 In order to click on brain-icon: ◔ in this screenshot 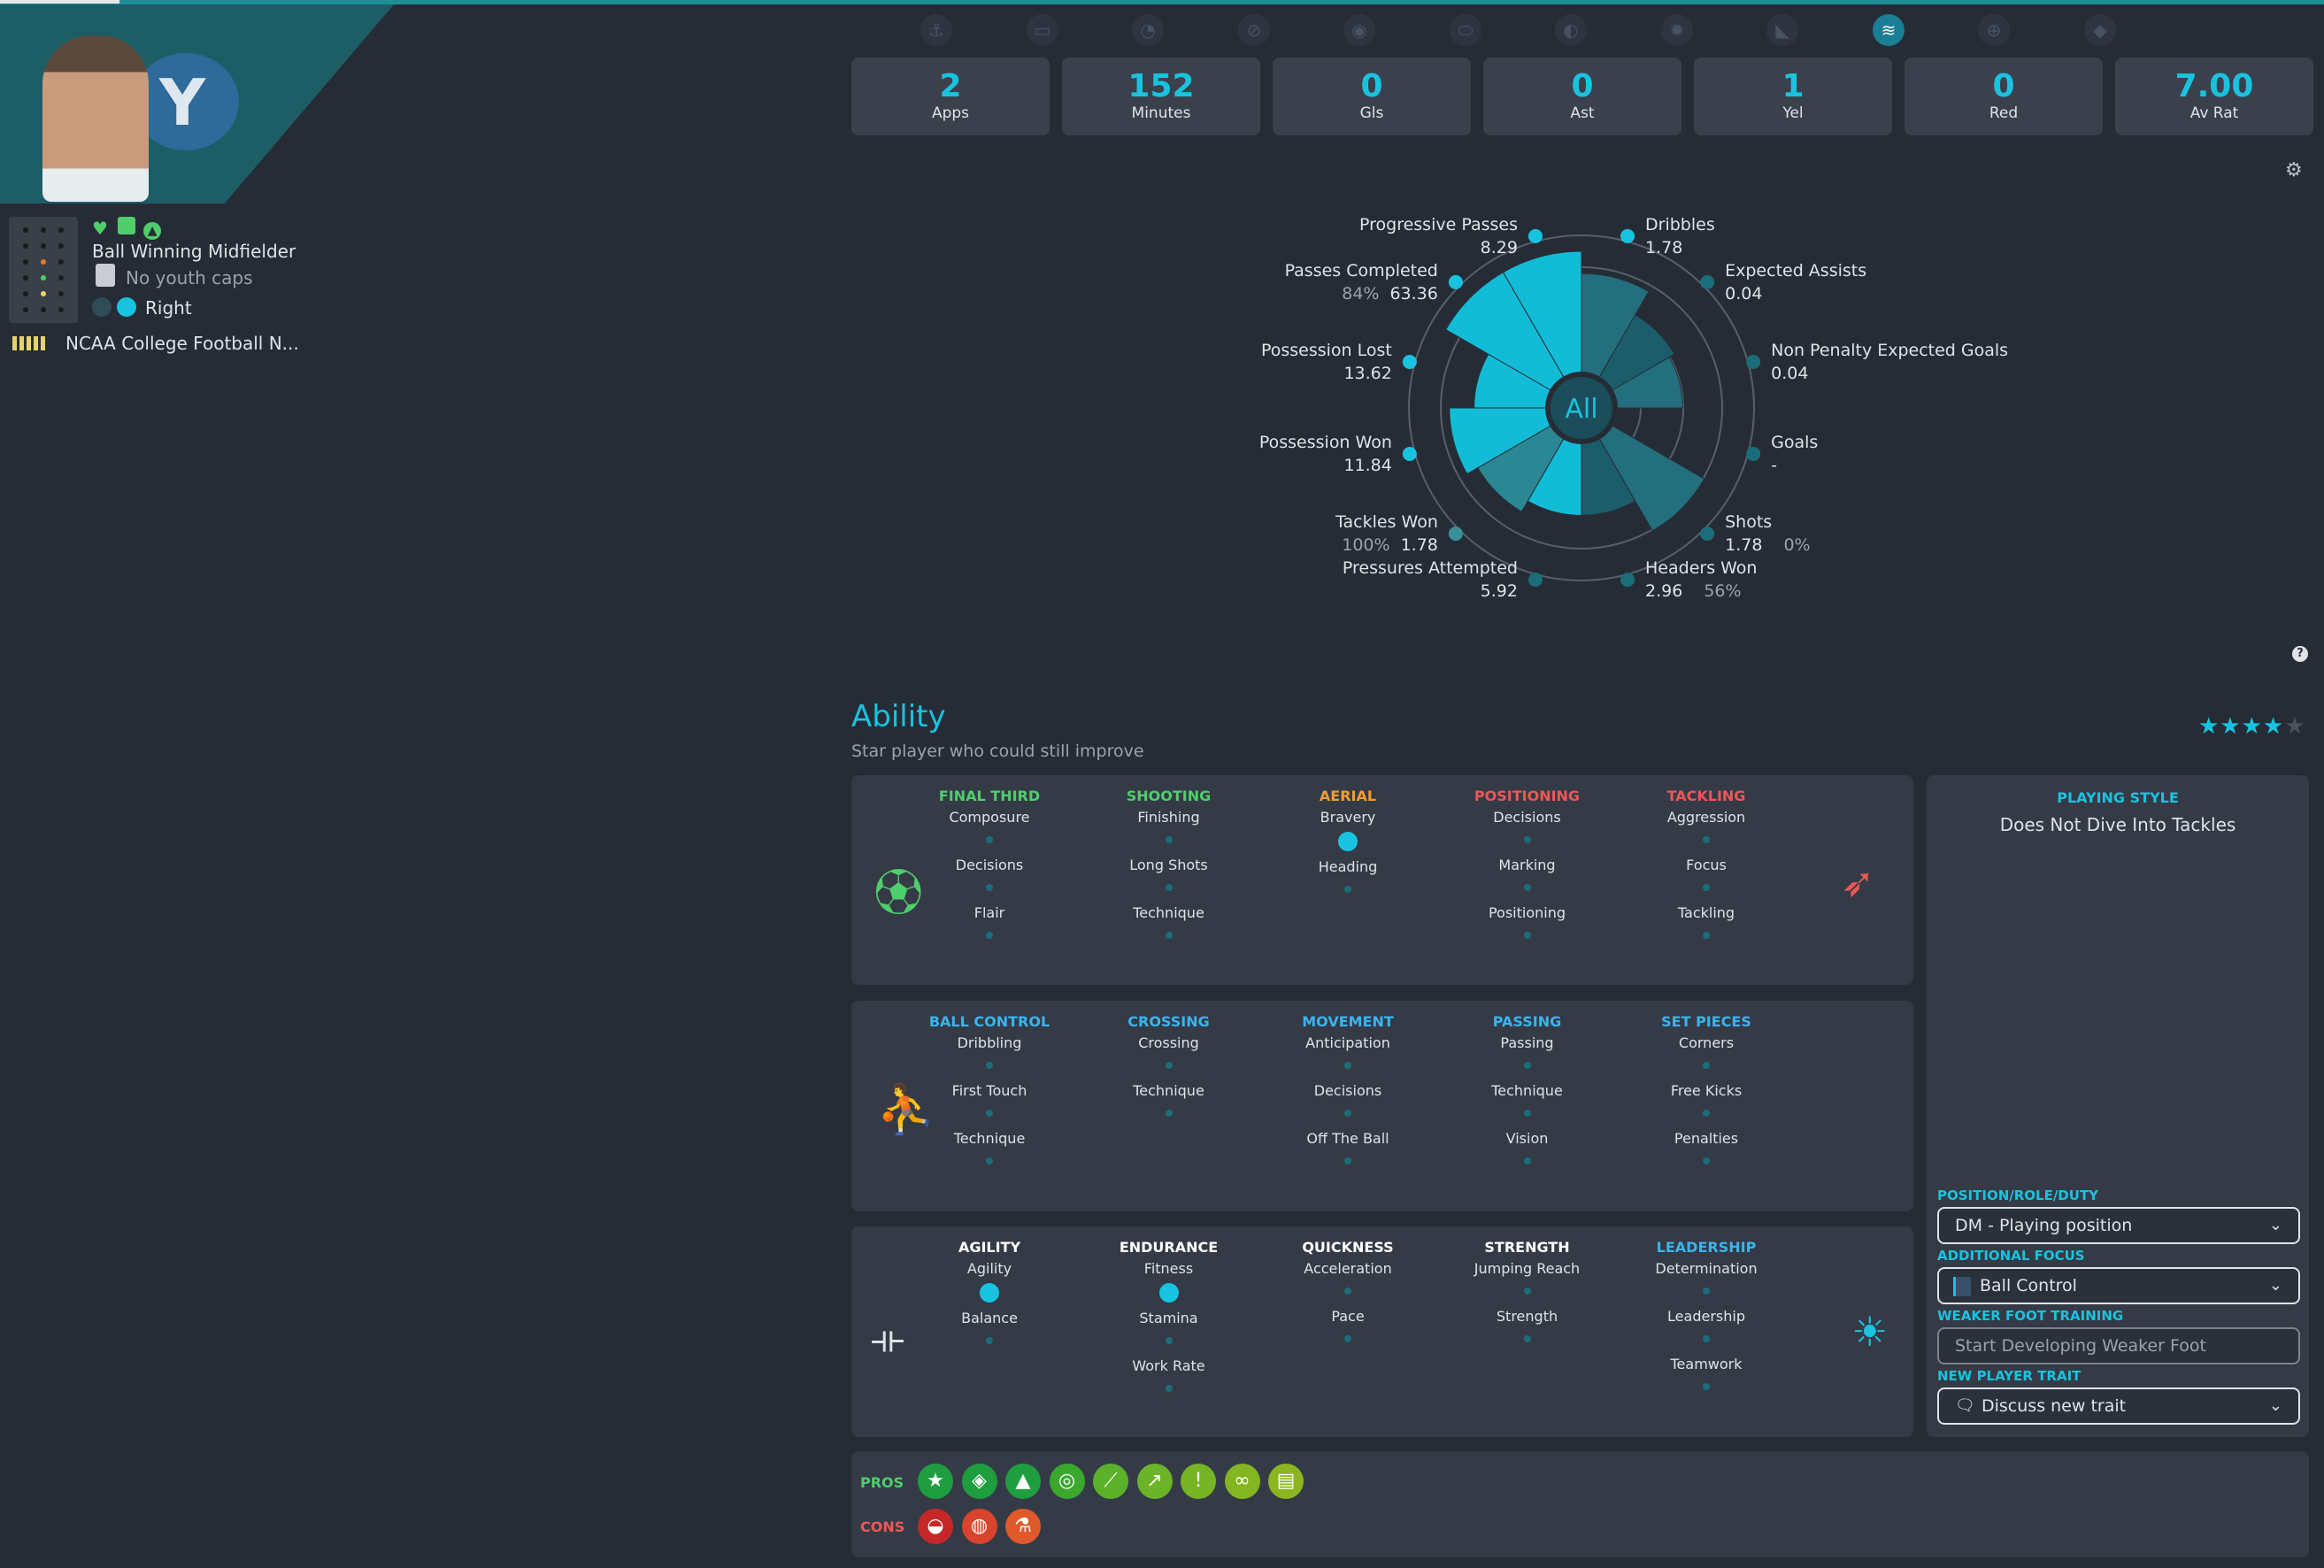, I will do `click(1148, 30)`.